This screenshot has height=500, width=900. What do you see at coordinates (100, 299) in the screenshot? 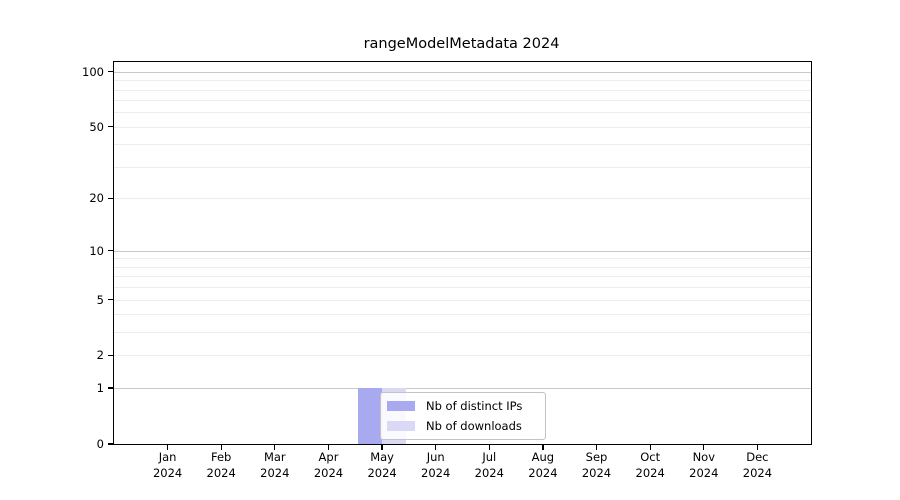
I see `y-axis-tick-label: 5` at bounding box center [100, 299].